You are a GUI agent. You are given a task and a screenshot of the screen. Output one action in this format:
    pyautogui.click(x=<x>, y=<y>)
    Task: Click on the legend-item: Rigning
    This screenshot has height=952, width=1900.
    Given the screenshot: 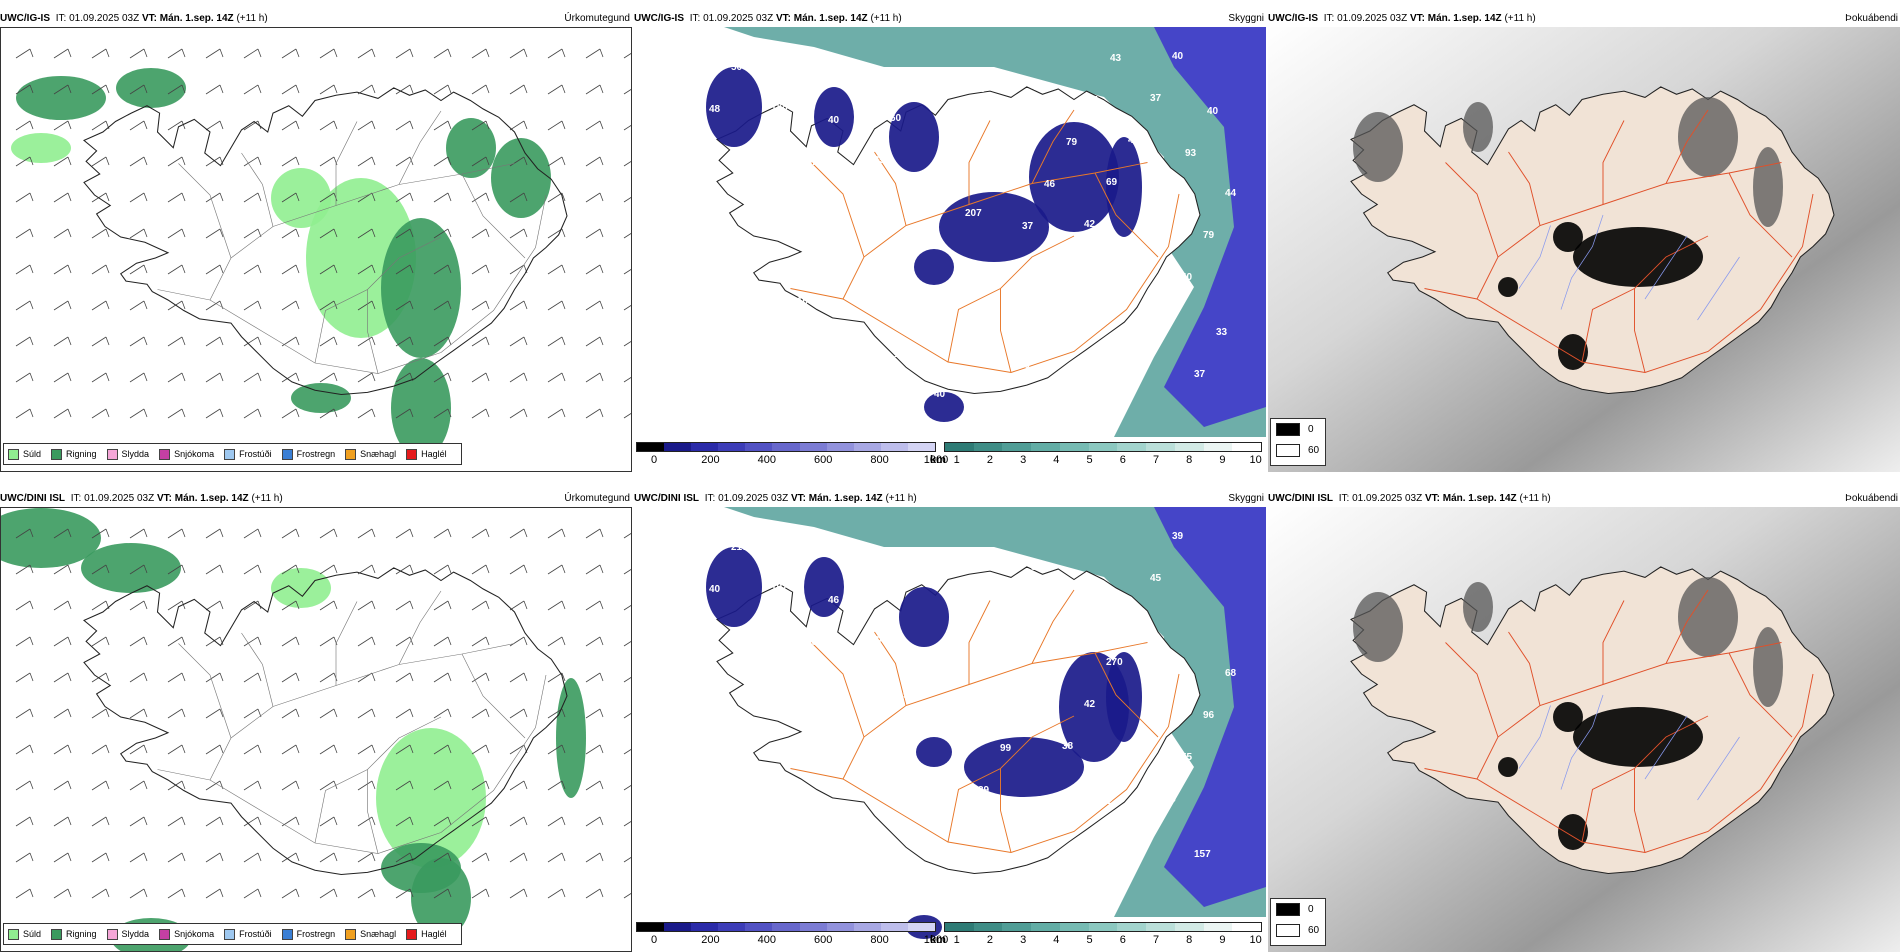 What is the action you would take?
    pyautogui.click(x=74, y=454)
    